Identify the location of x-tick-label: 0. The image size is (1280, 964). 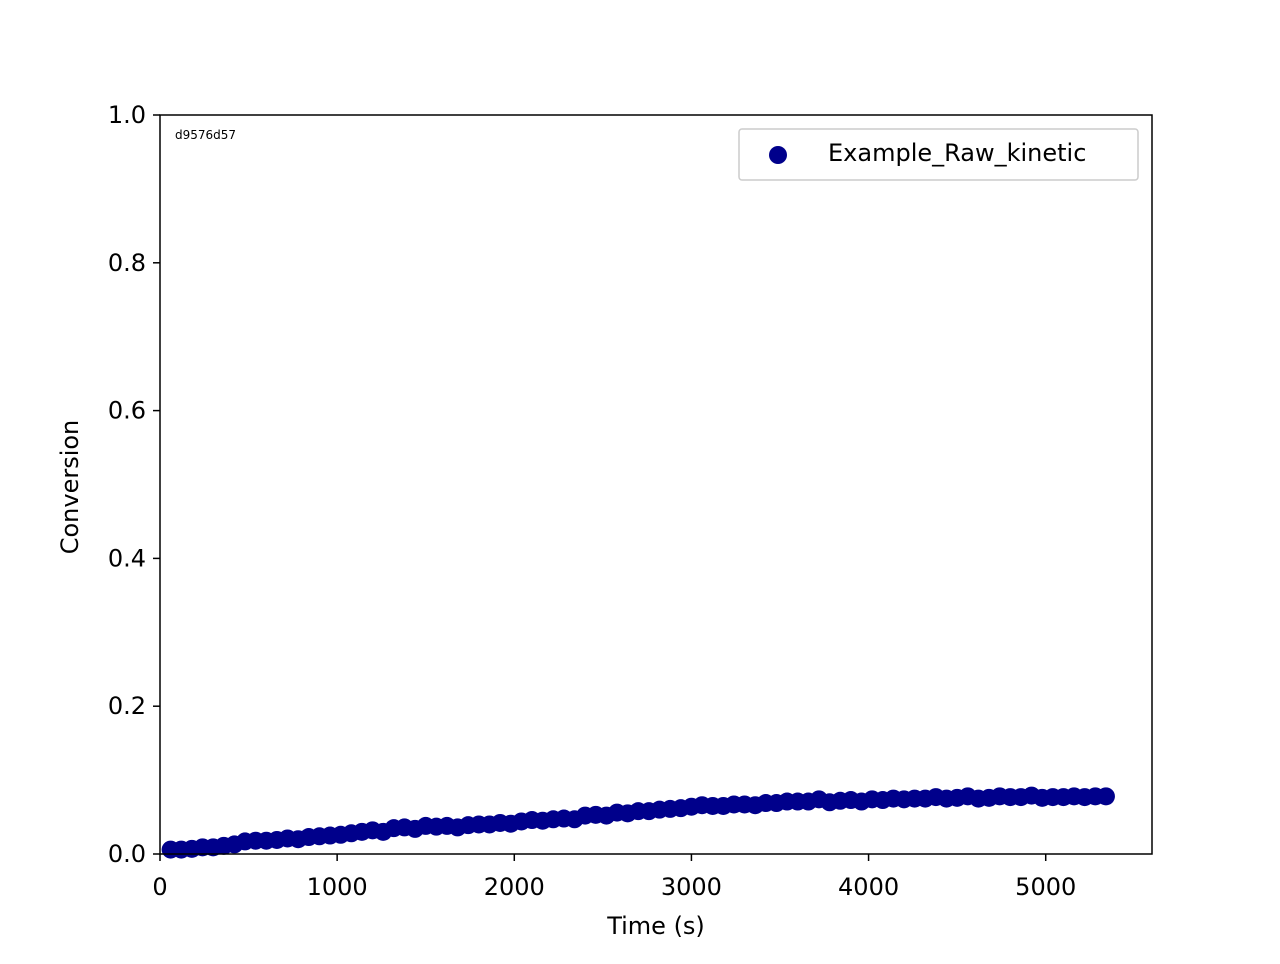
(159, 887).